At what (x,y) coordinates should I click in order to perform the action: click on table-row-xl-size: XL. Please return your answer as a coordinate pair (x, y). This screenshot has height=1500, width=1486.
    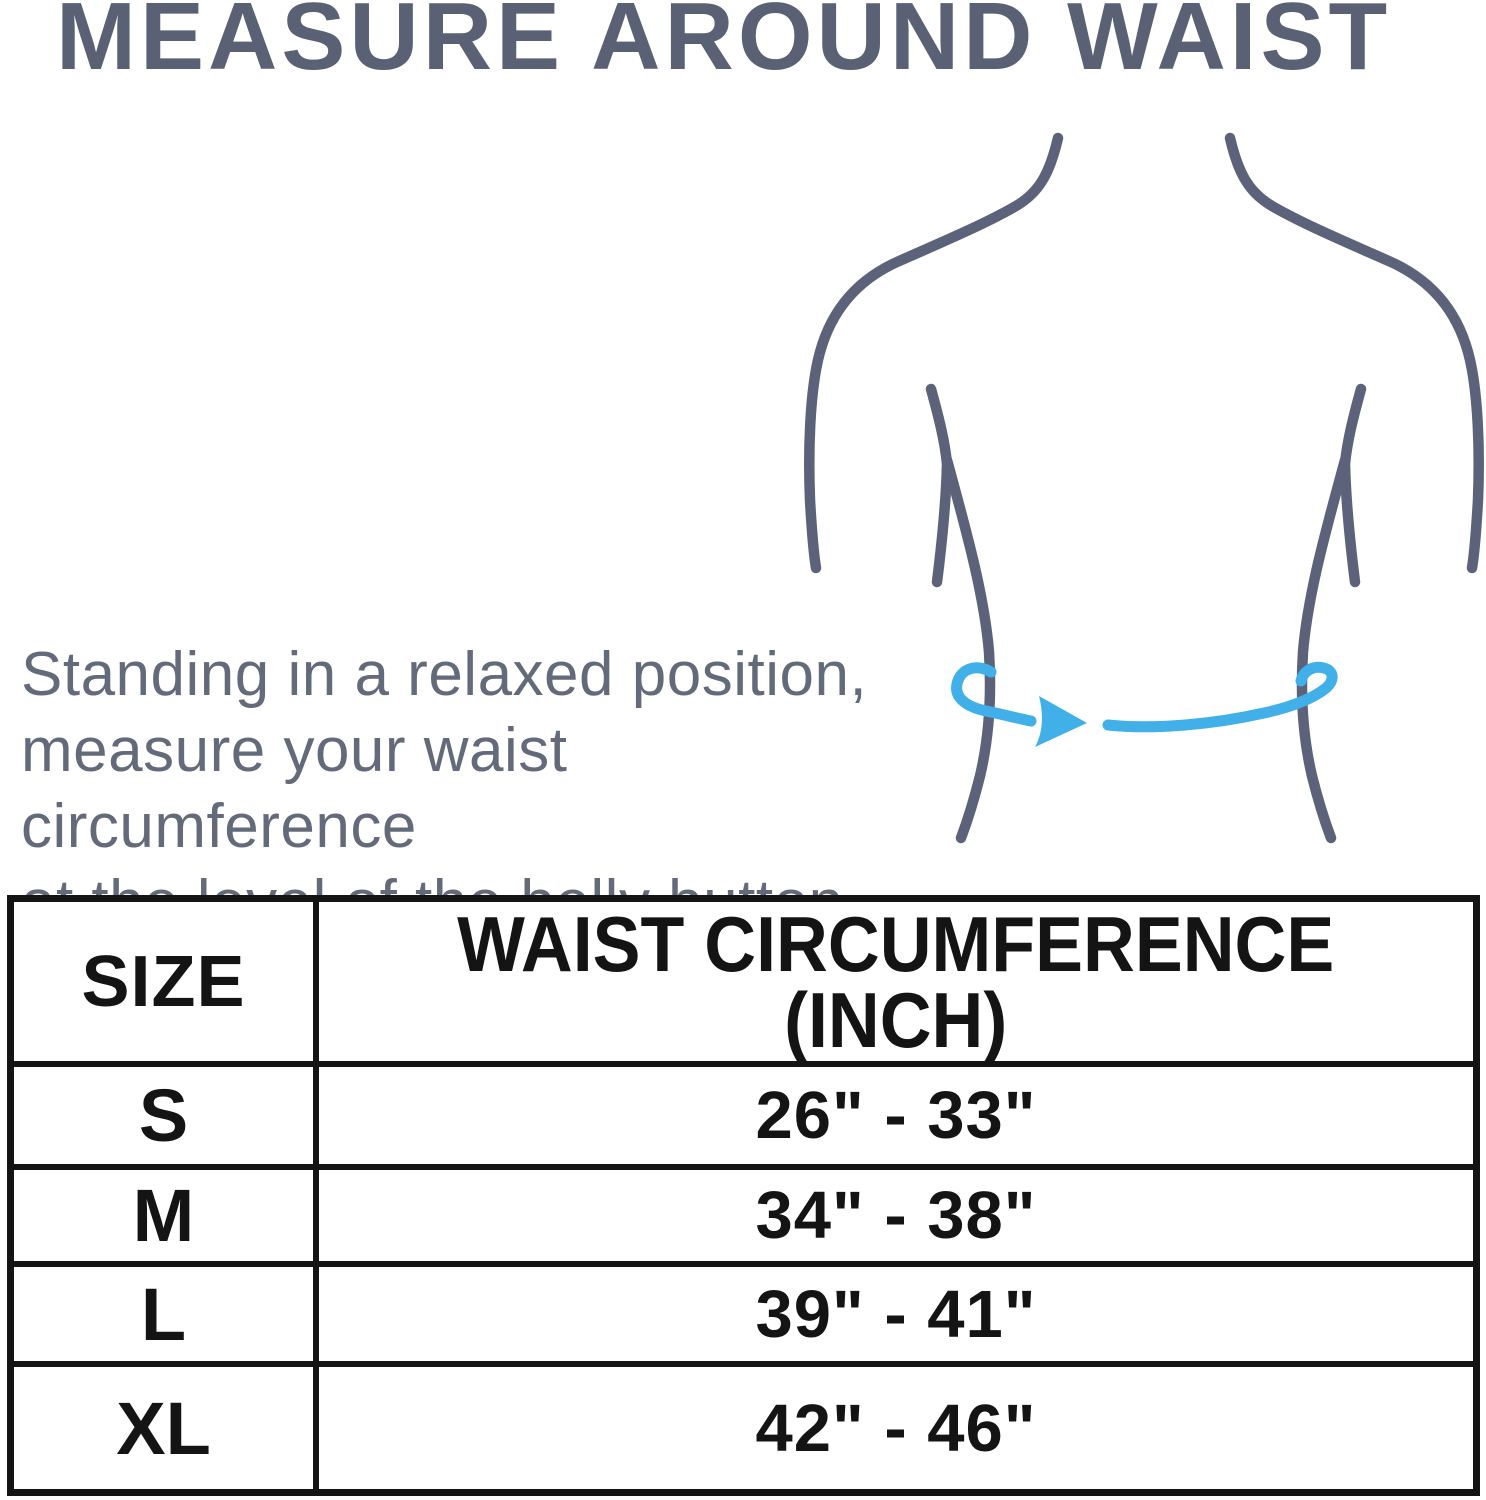
    Looking at the image, I should click on (163, 1425).